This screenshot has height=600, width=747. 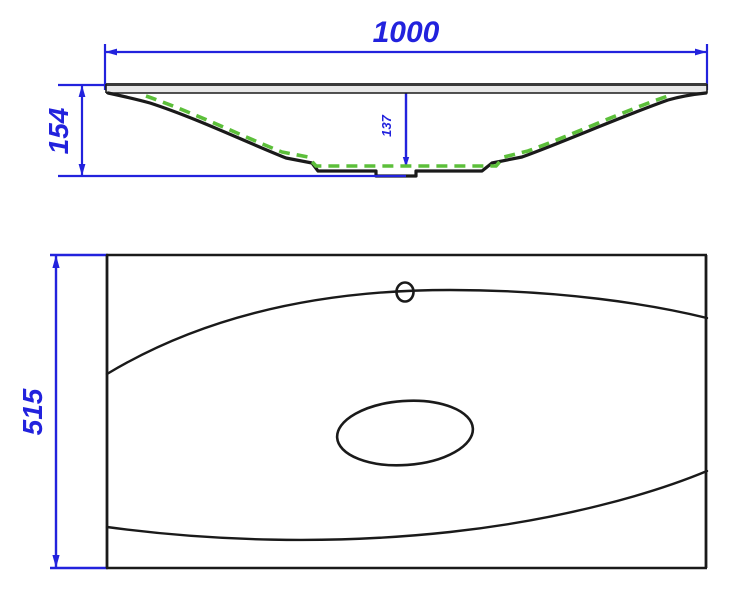 I want to click on dimension-label-width: 1000, so click(x=406, y=32).